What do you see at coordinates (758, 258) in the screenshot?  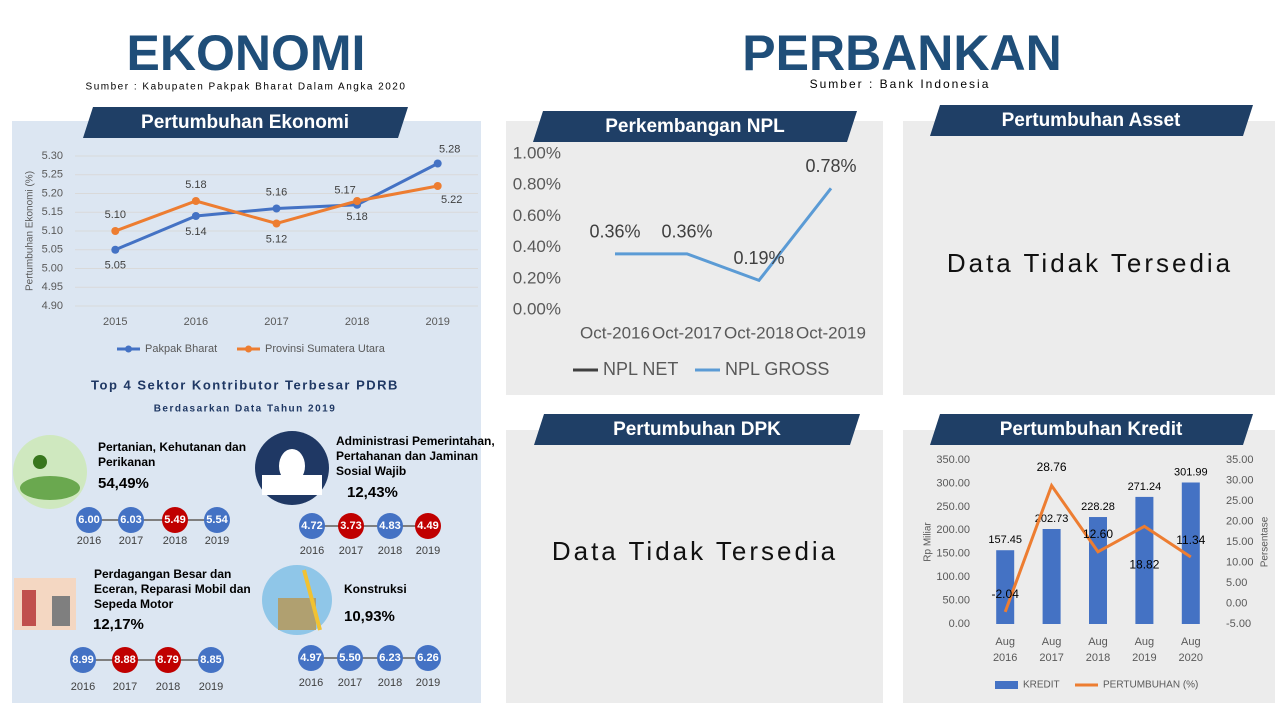 I see `data-label: 0.19%` at bounding box center [758, 258].